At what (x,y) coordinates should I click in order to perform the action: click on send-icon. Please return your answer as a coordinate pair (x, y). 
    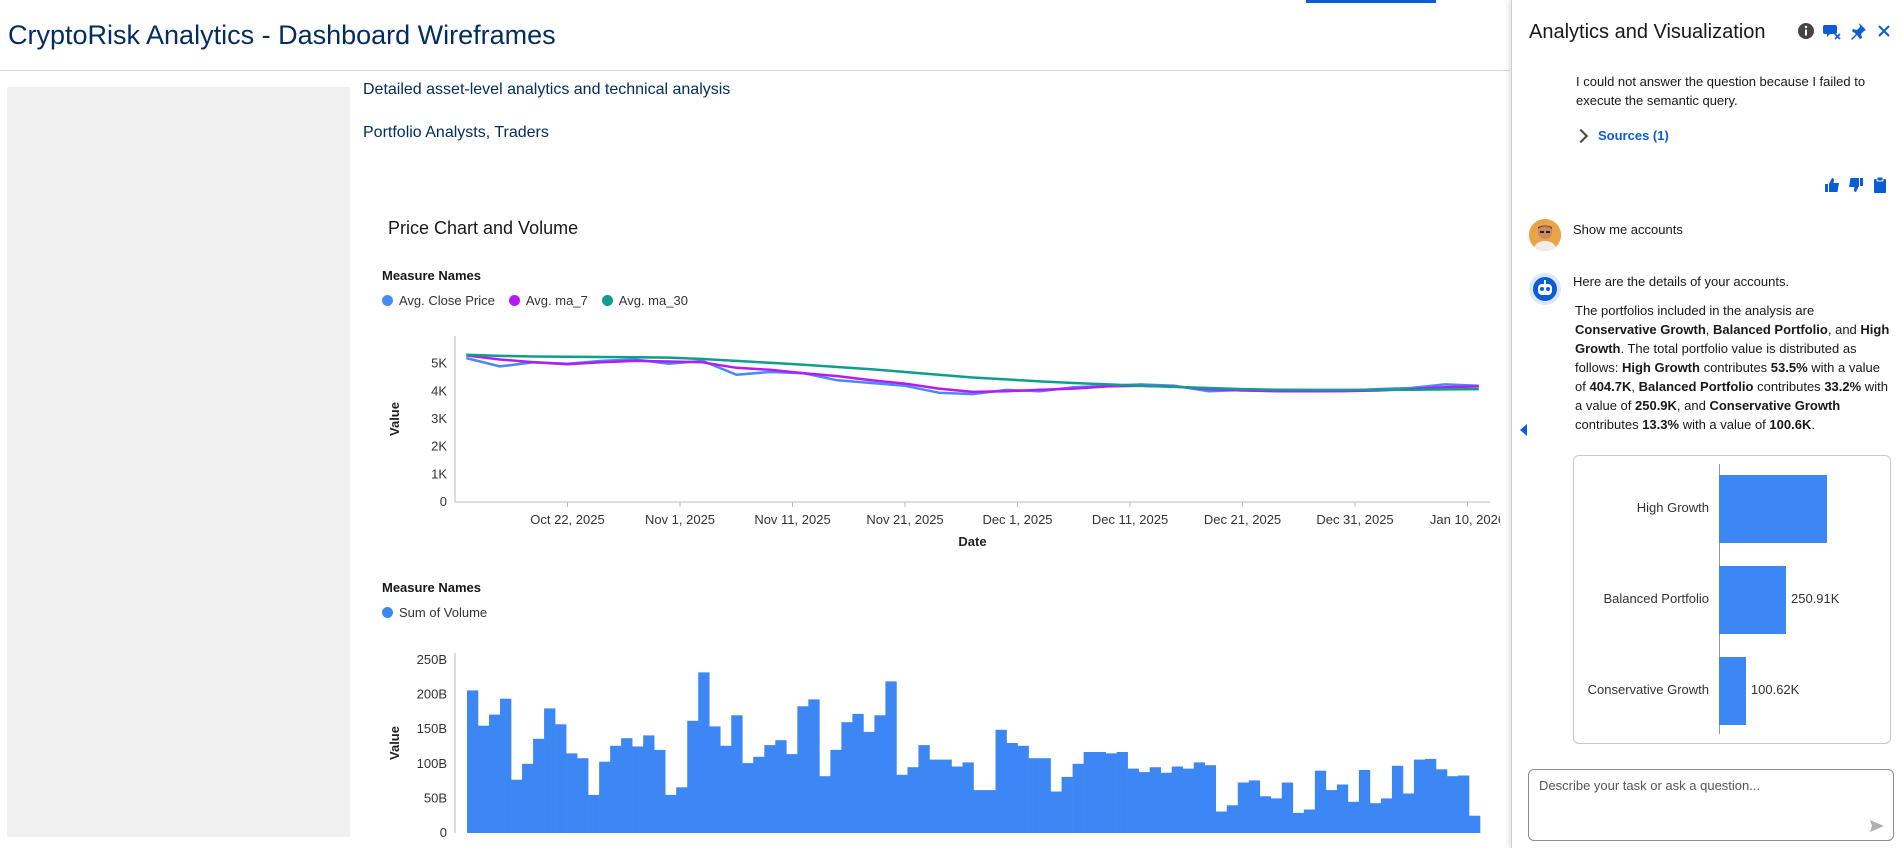
    Looking at the image, I should click on (1877, 826).